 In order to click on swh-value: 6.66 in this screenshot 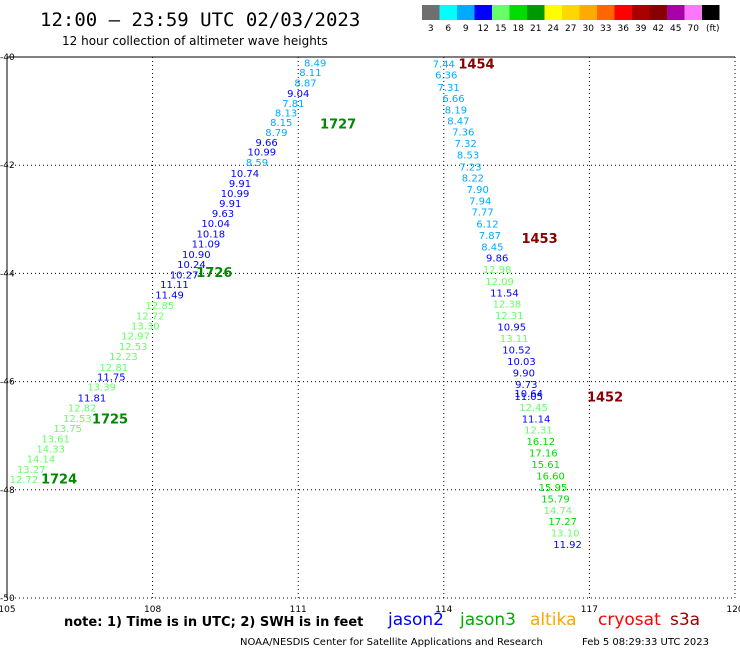, I will do `click(453, 99)`.